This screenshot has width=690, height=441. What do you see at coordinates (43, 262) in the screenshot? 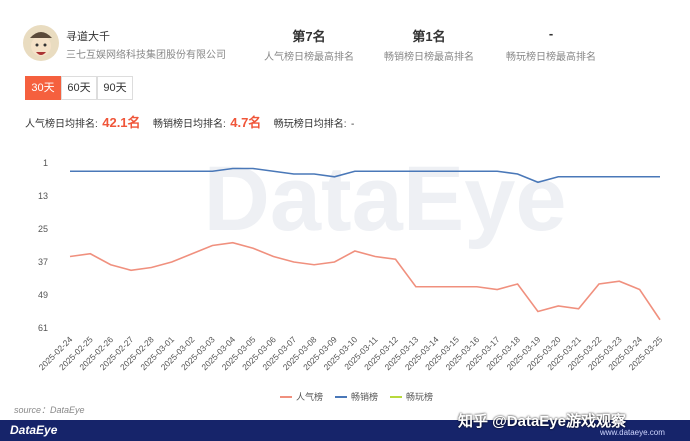
I see `y-tick-label: 37` at bounding box center [43, 262].